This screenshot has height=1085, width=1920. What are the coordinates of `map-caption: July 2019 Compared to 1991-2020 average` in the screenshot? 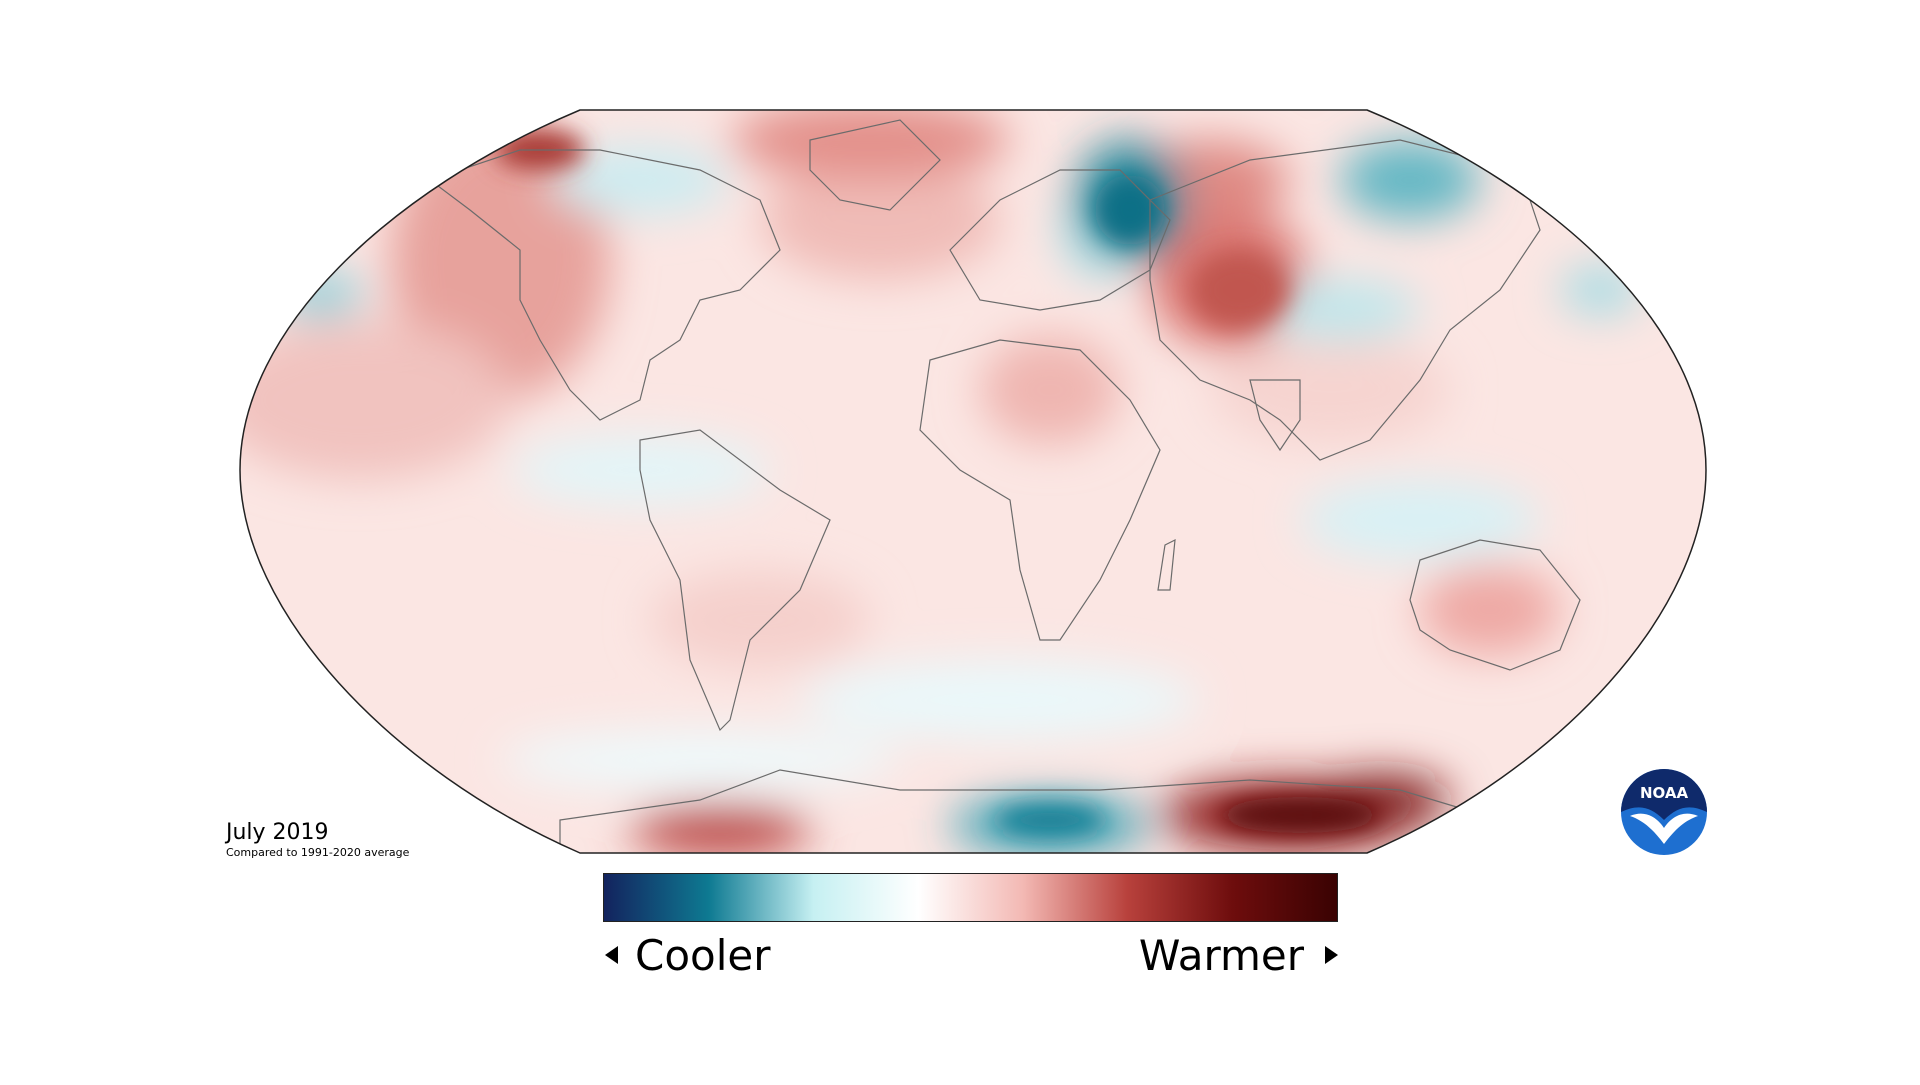 It's located at (317, 840).